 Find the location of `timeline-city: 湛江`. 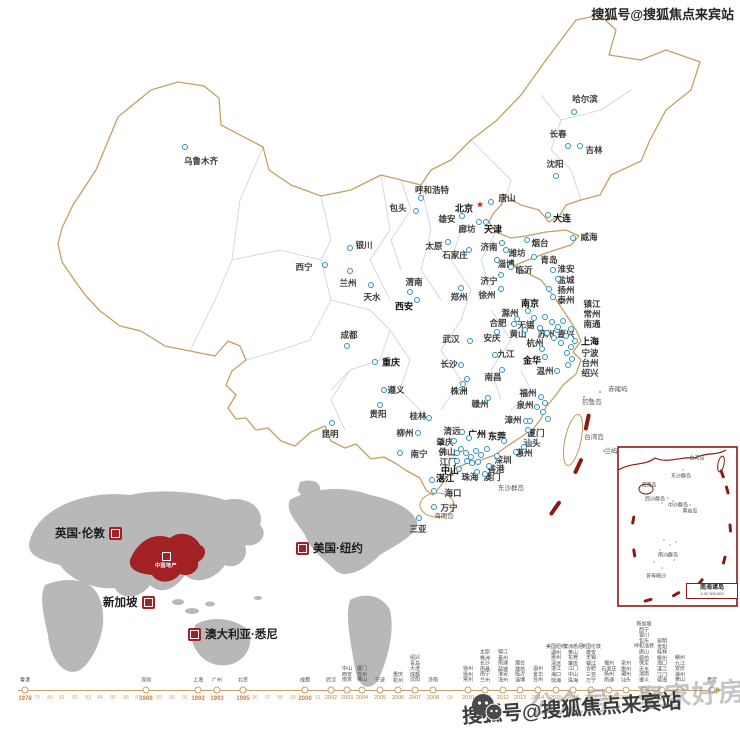

timeline-city: 湛江 is located at coordinates (556, 669).